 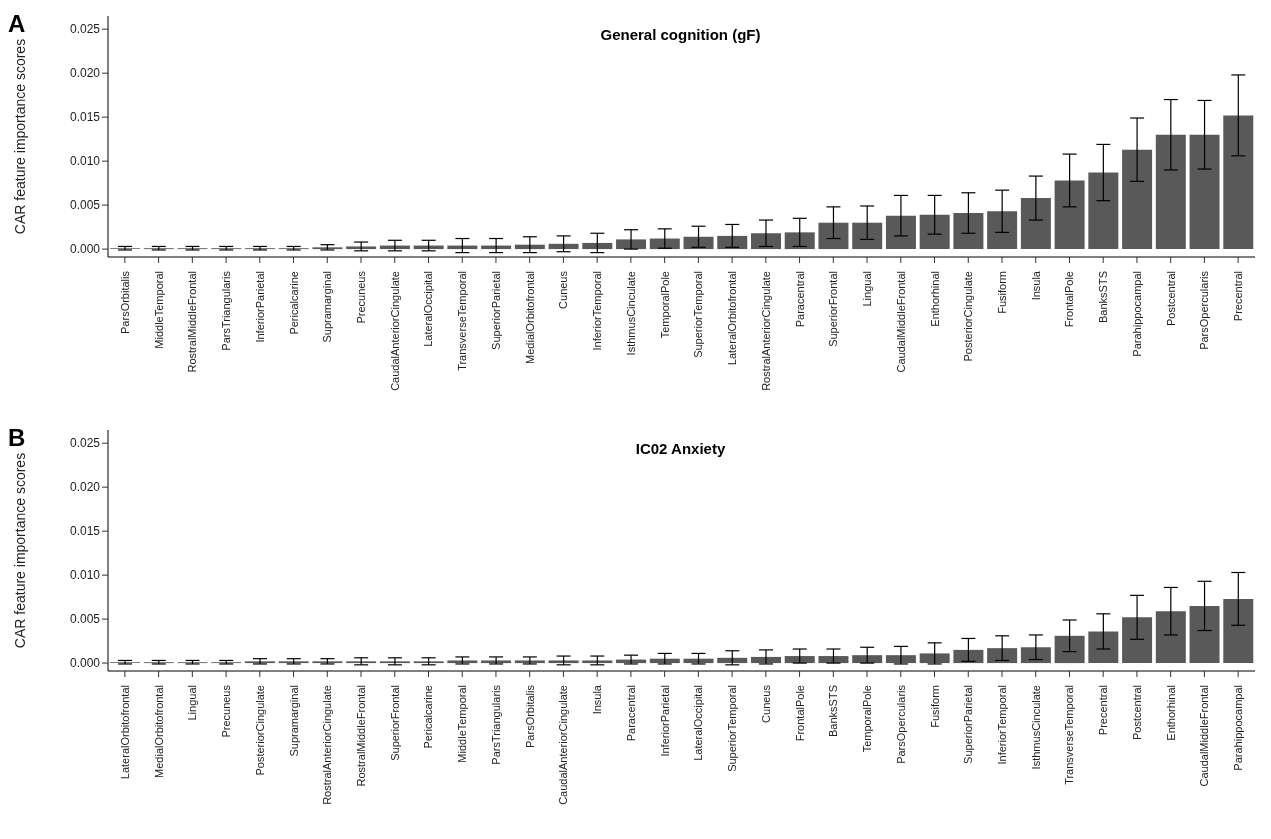 What do you see at coordinates (630, 313) in the screenshot?
I see `x-tick-label: IsthmusCinculate` at bounding box center [630, 313].